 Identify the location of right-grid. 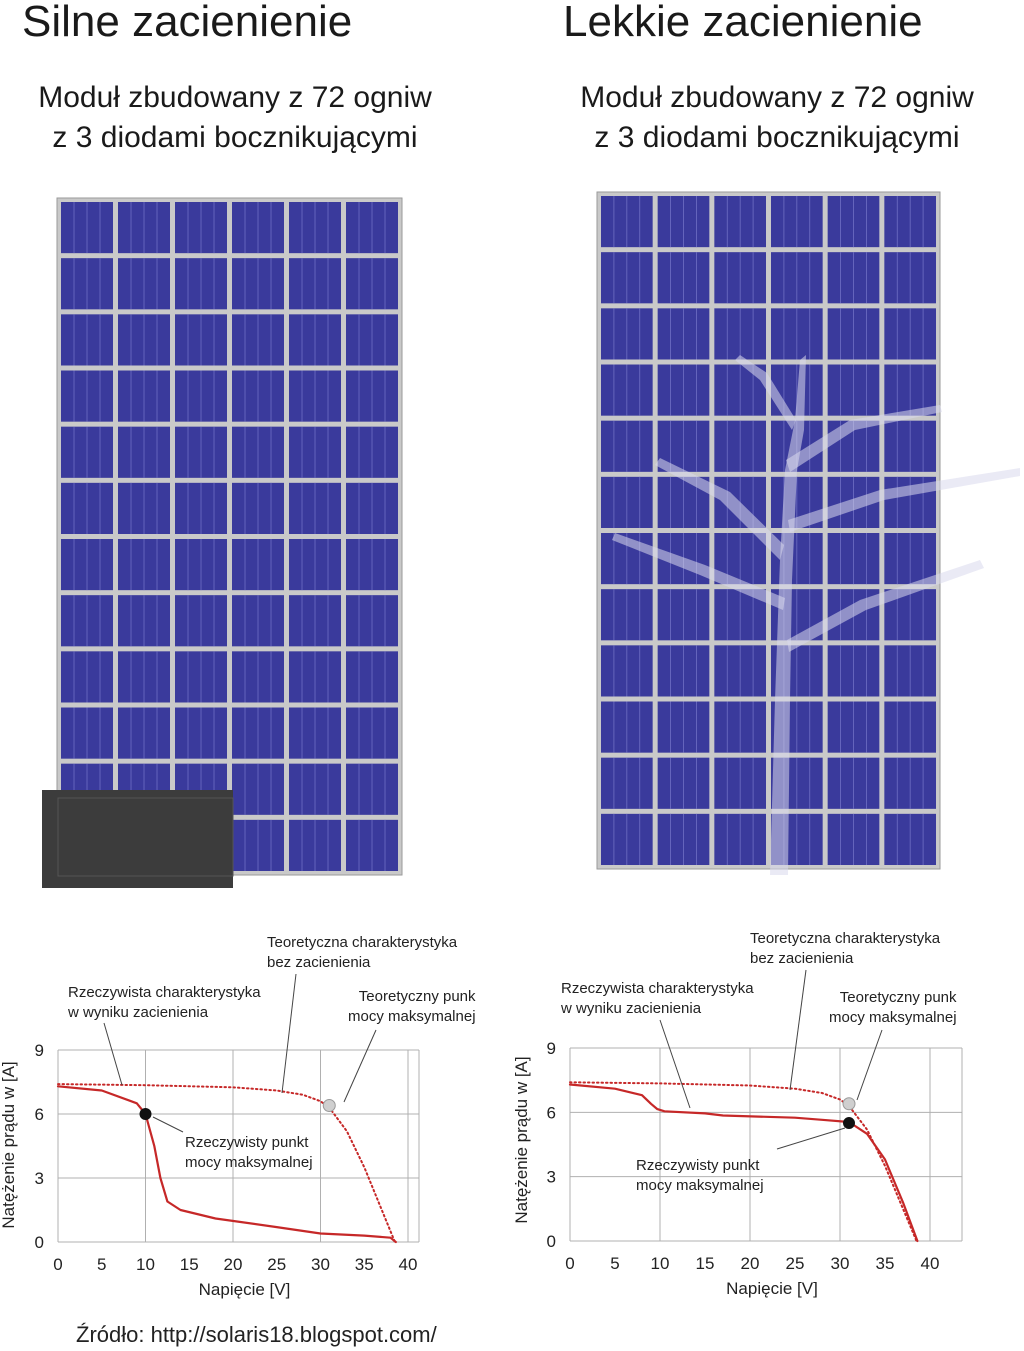
(766, 1144).